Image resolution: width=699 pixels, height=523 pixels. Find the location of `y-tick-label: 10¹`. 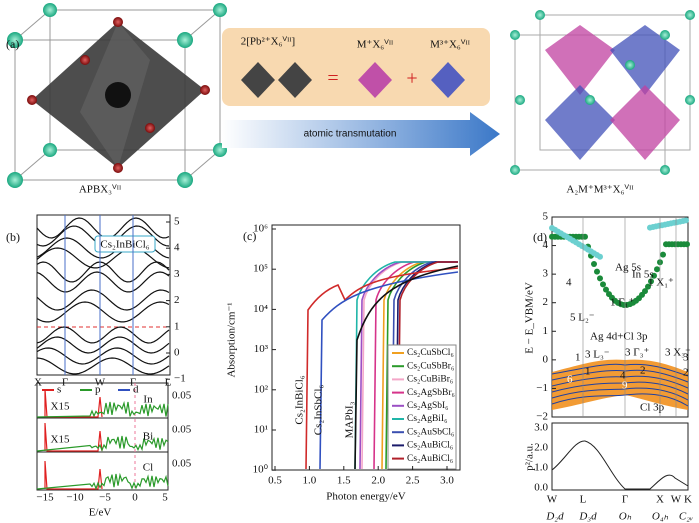

y-tick-label: 10¹ is located at coordinates (261, 430).